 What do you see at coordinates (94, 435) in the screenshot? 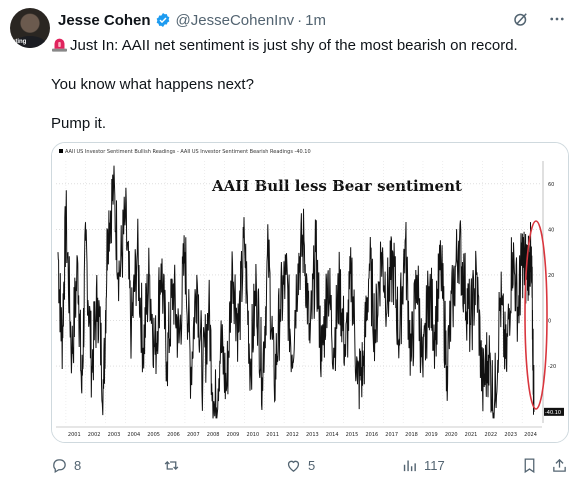
I see `x-tick-label-1: 2002` at bounding box center [94, 435].